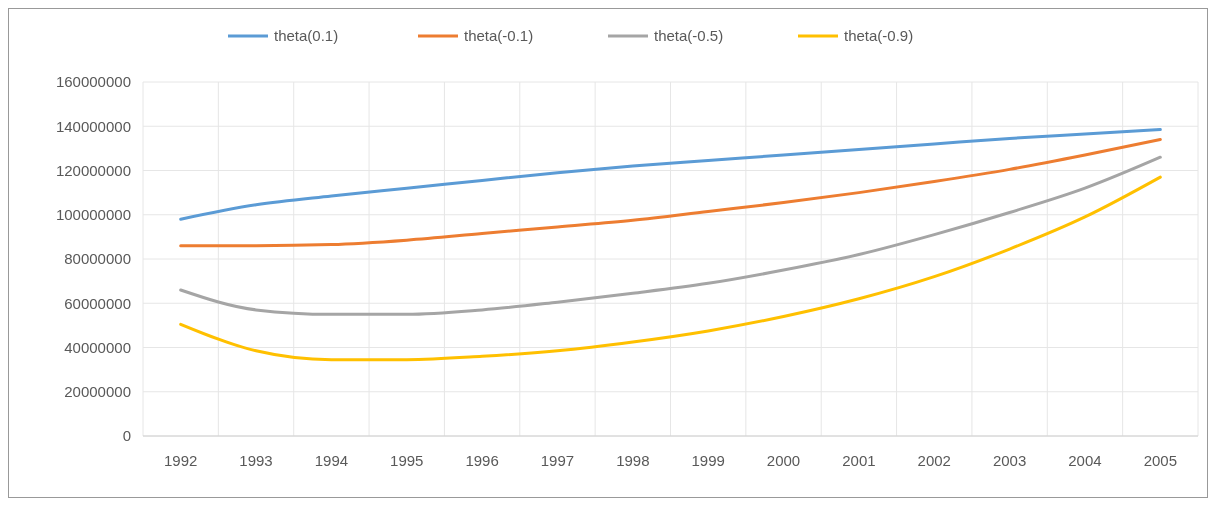  I want to click on x-tick-label: 2004, so click(1085, 460).